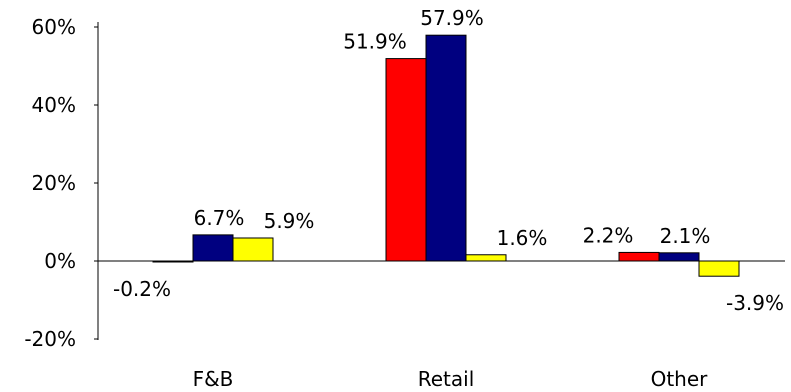 Image resolution: width=791 pixels, height=392 pixels. What do you see at coordinates (446, 379) in the screenshot?
I see `x-category-label: Retail` at bounding box center [446, 379].